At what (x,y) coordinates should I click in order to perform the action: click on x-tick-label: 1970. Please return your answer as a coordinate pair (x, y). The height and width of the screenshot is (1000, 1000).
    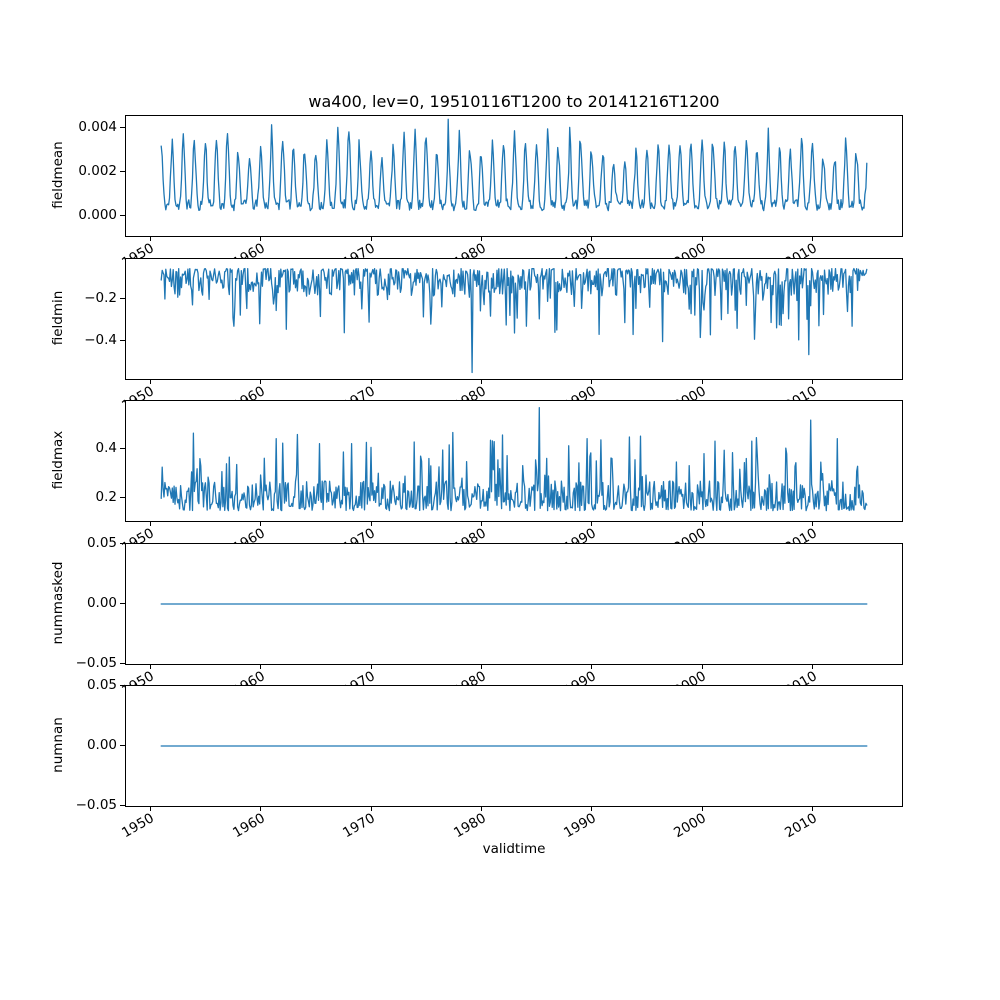
    Looking at the image, I should click on (359, 826).